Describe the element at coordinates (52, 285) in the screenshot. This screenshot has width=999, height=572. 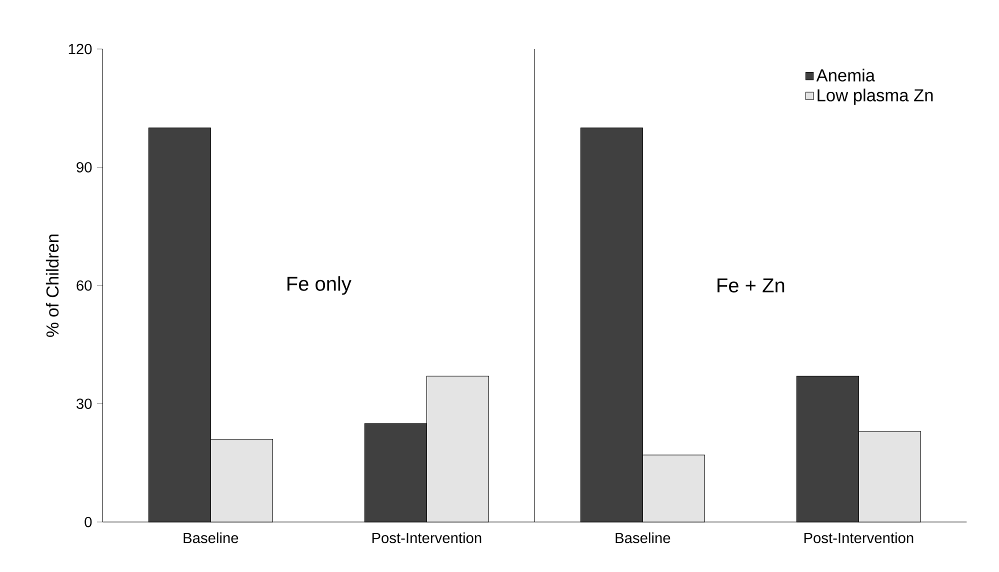
I see `y-axis-title: % of Children` at that location.